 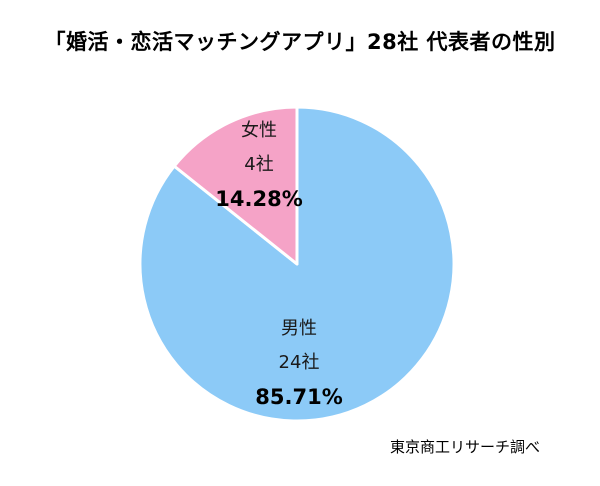 What do you see at coordinates (258, 199) in the screenshot?
I see `slice-percent-label: 14.28%` at bounding box center [258, 199].